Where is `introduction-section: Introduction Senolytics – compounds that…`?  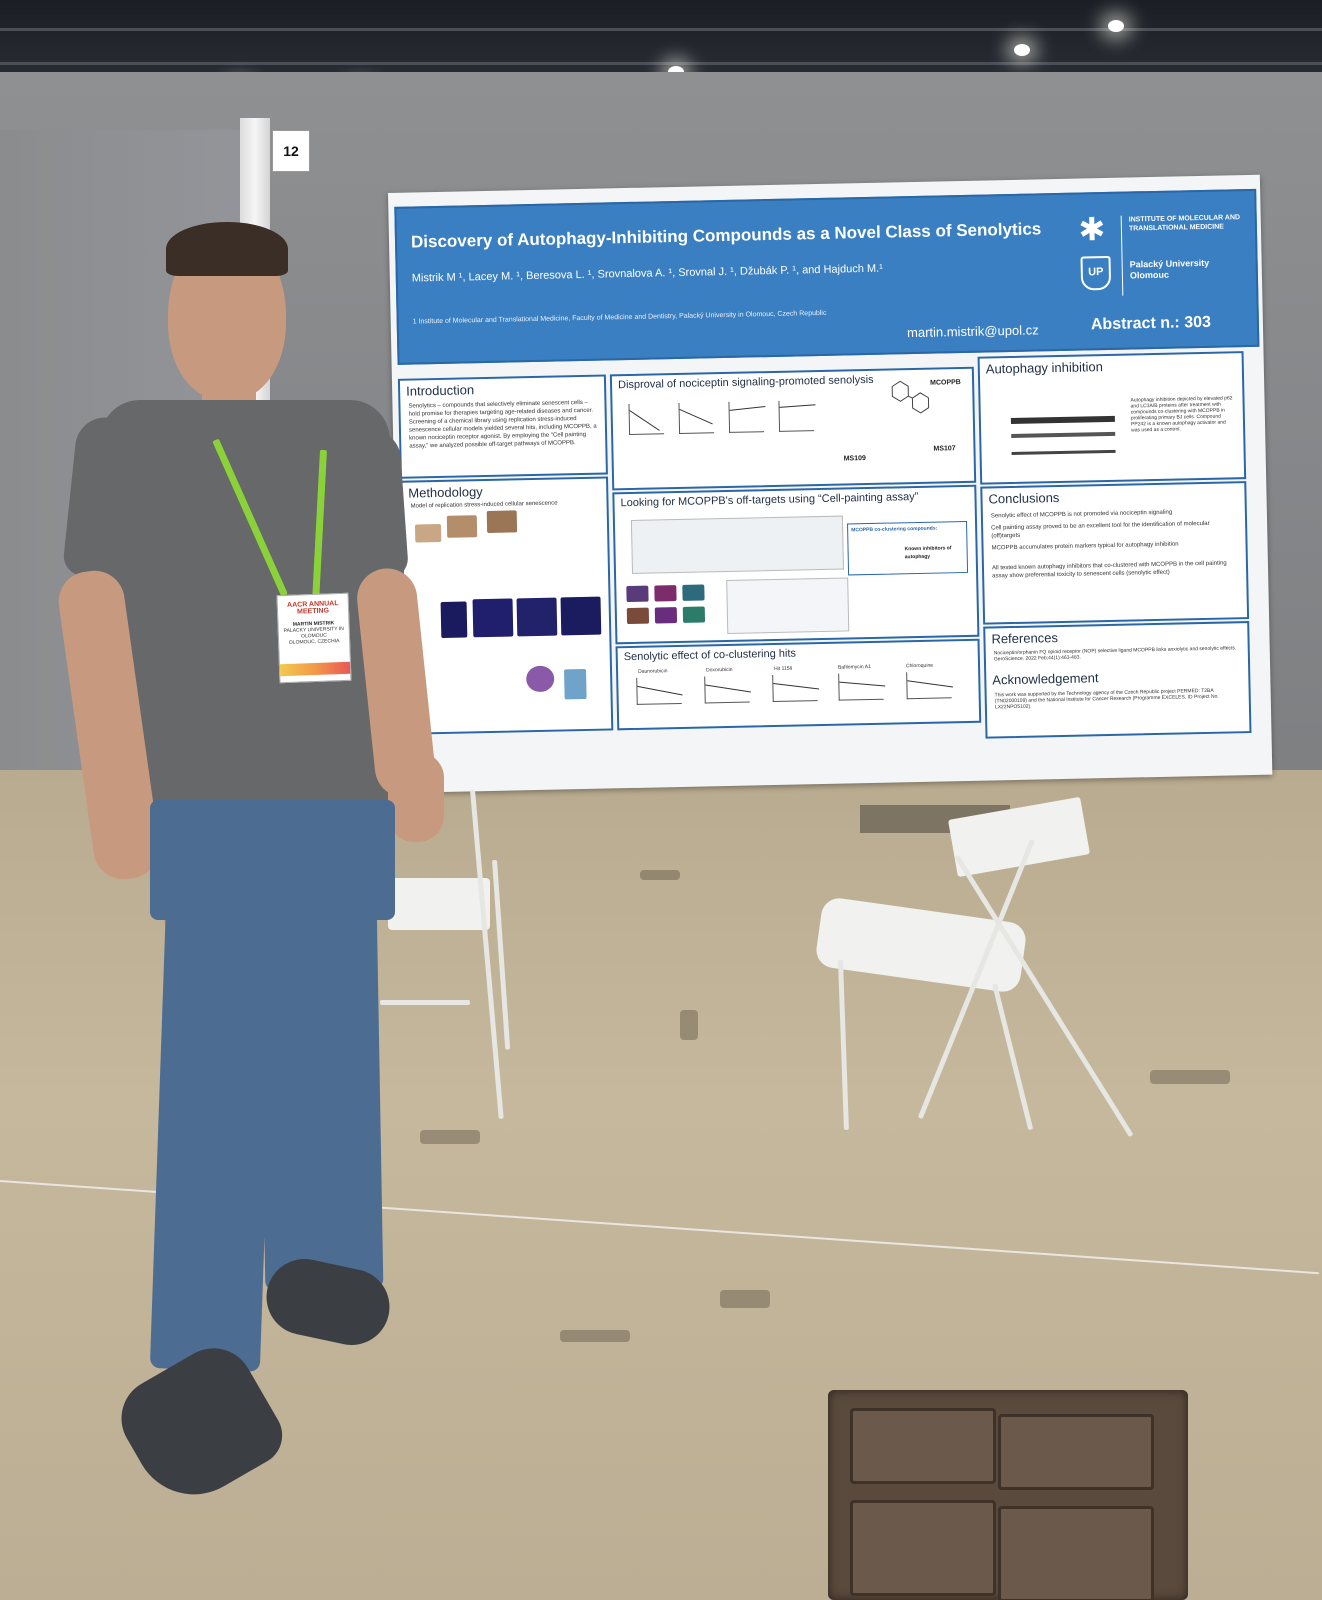
introduction-section: Introduction Senolytics – compounds that… is located at coordinates (502, 426).